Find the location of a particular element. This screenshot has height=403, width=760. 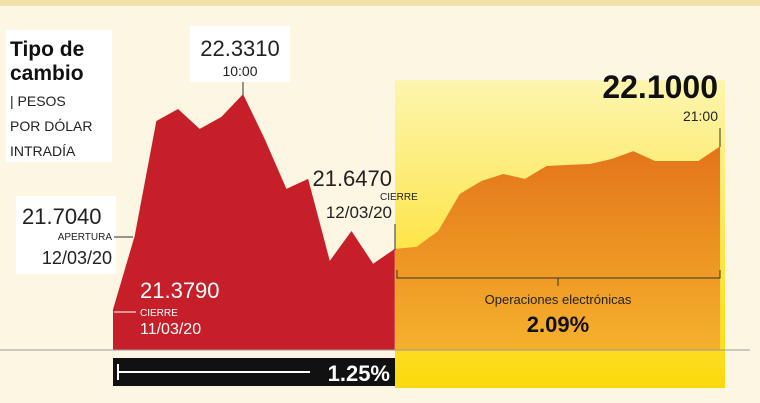

bracket is located at coordinates (558, 278).